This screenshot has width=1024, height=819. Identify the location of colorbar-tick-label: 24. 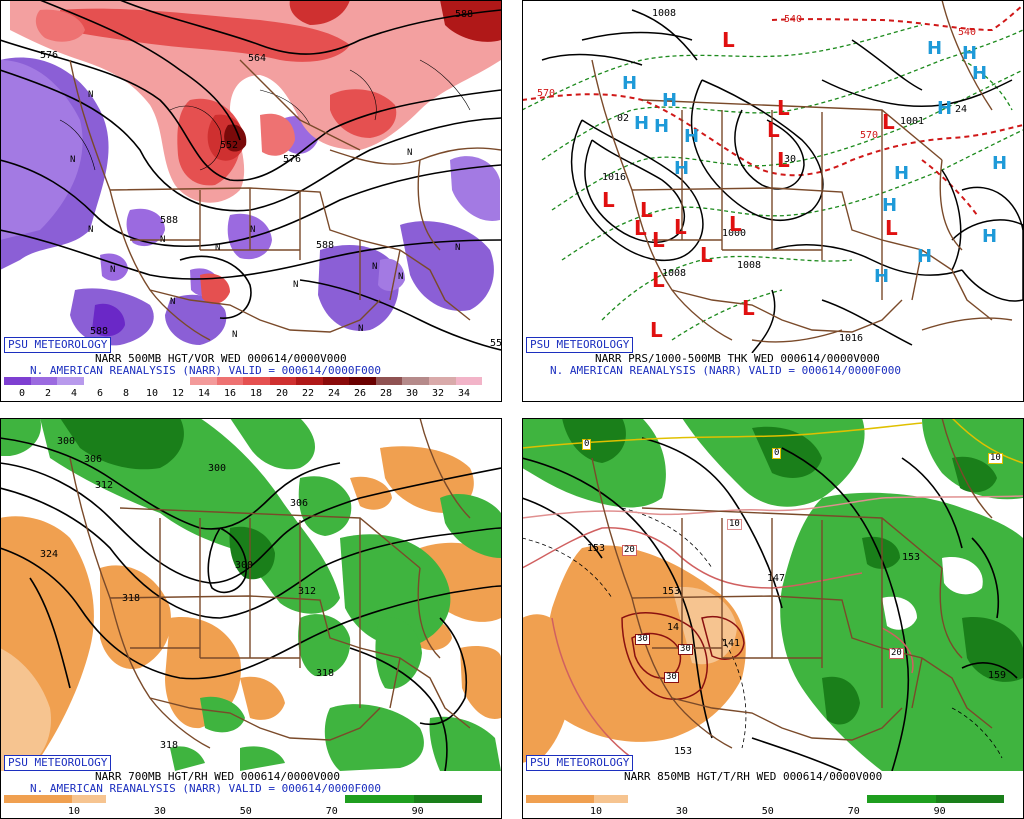
(334, 393).